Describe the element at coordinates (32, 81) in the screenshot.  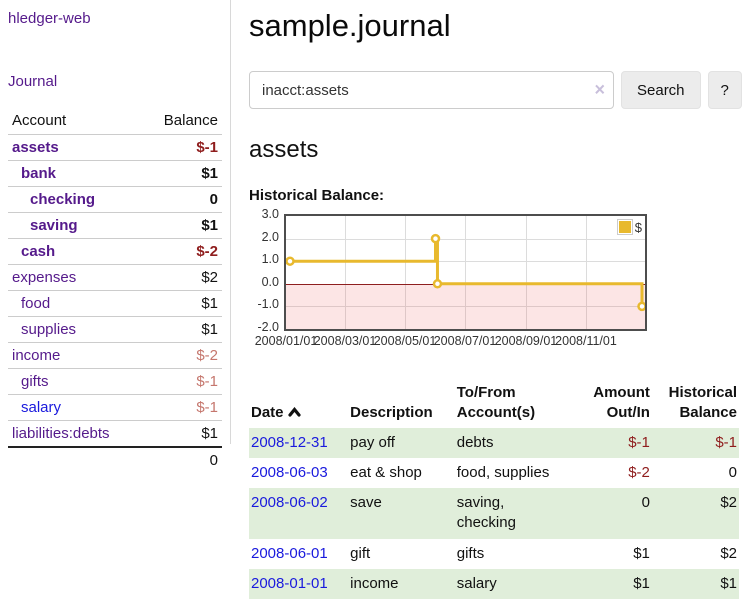
I see `sidebar-item-journal: Journal` at that location.